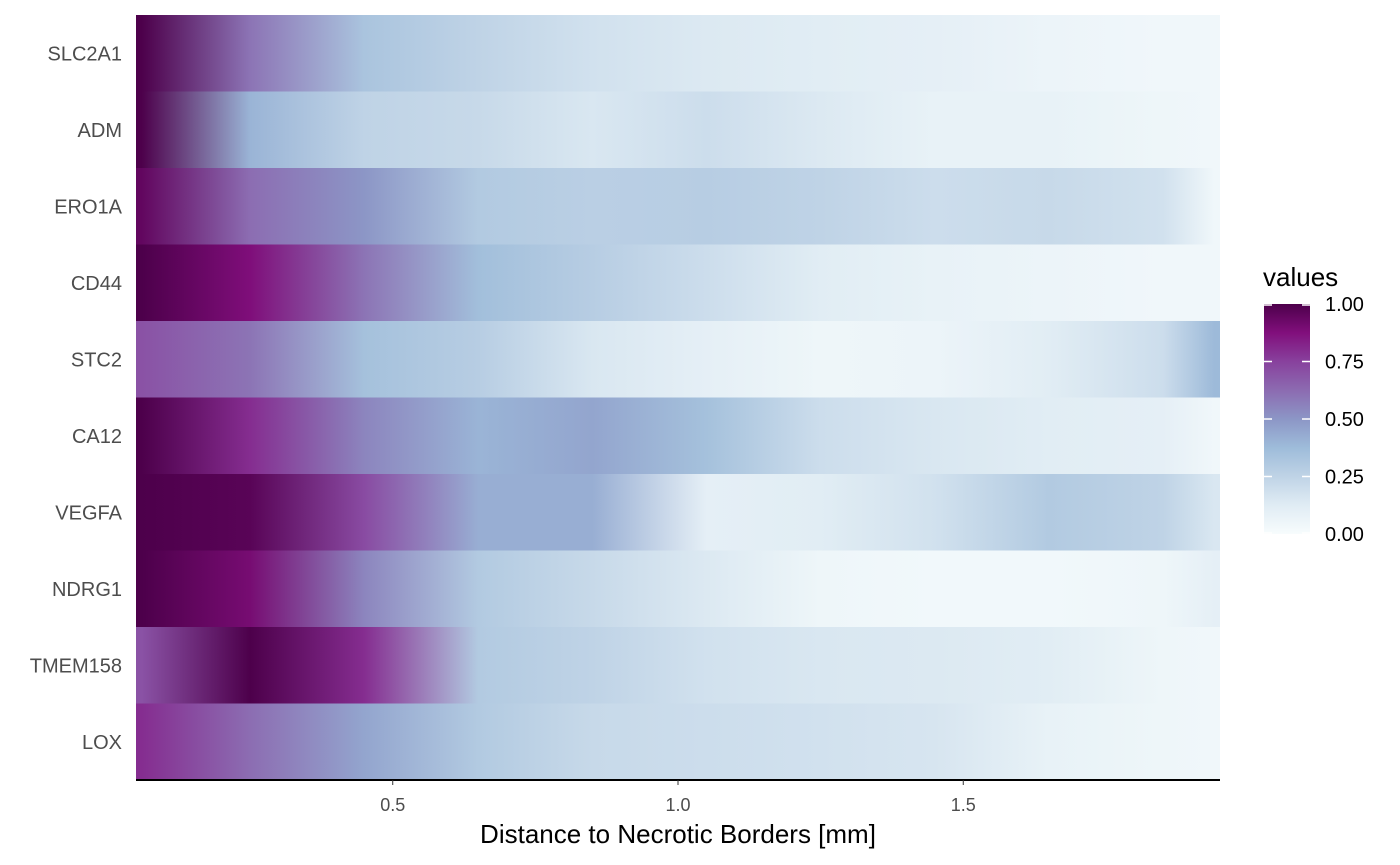 The image size is (1400, 865). I want to click on heatmap-row-adm, so click(678, 130).